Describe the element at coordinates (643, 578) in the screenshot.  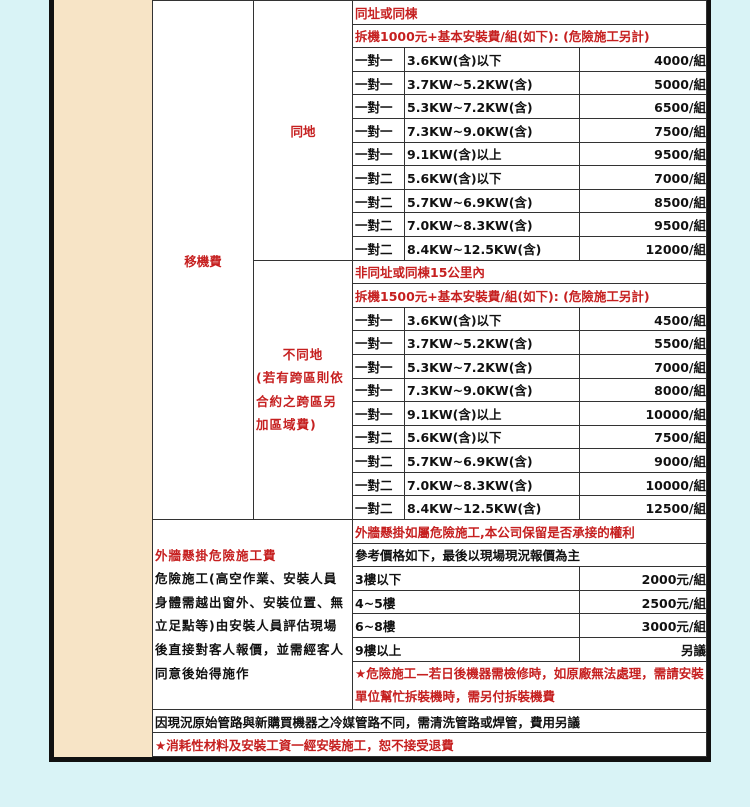
I see `price: 2000元/組` at that location.